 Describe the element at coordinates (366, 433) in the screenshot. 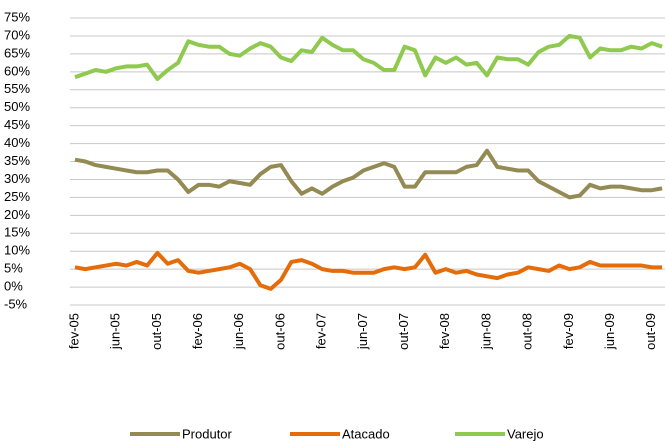

I see `legend-label: Atacado` at that location.